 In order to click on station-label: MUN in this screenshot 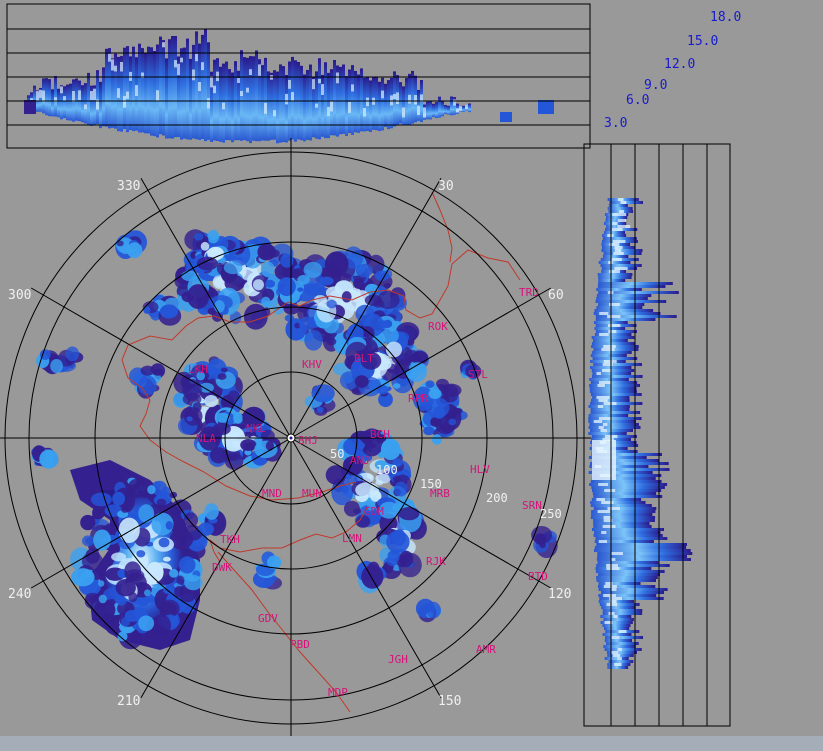, I will do `click(312, 493)`.